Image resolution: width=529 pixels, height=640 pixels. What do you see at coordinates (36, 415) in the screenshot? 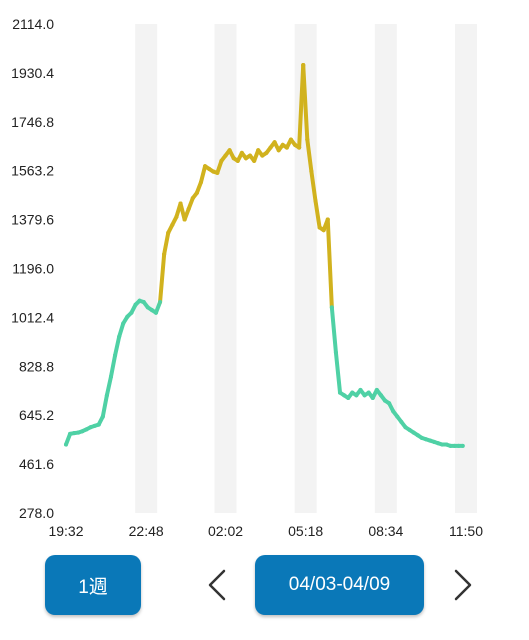
I see `y-tick-label: 645.2` at bounding box center [36, 415].